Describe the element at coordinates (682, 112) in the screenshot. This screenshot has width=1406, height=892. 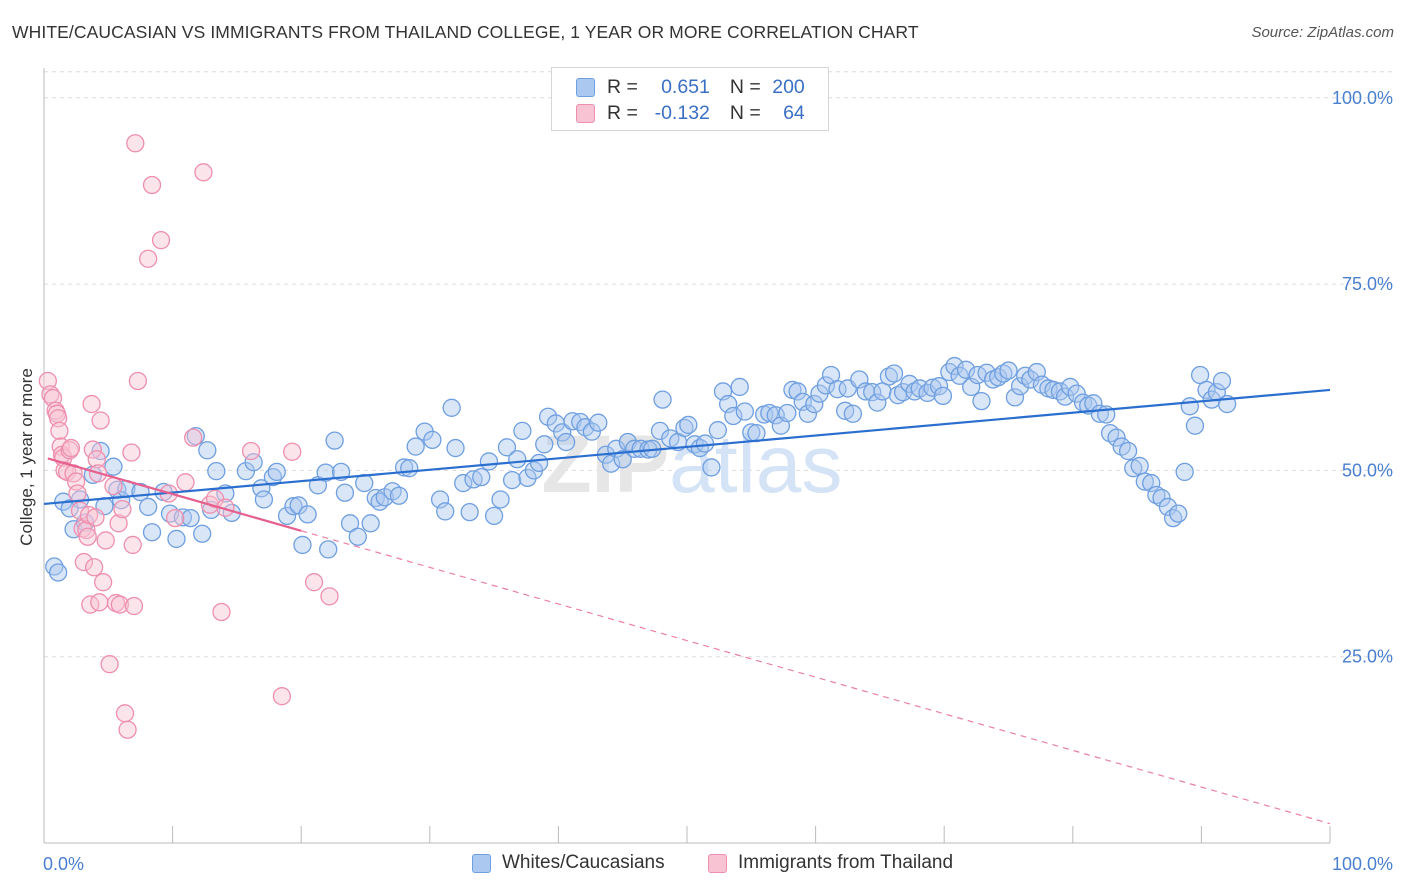
I see `r-value: -0.132` at that location.